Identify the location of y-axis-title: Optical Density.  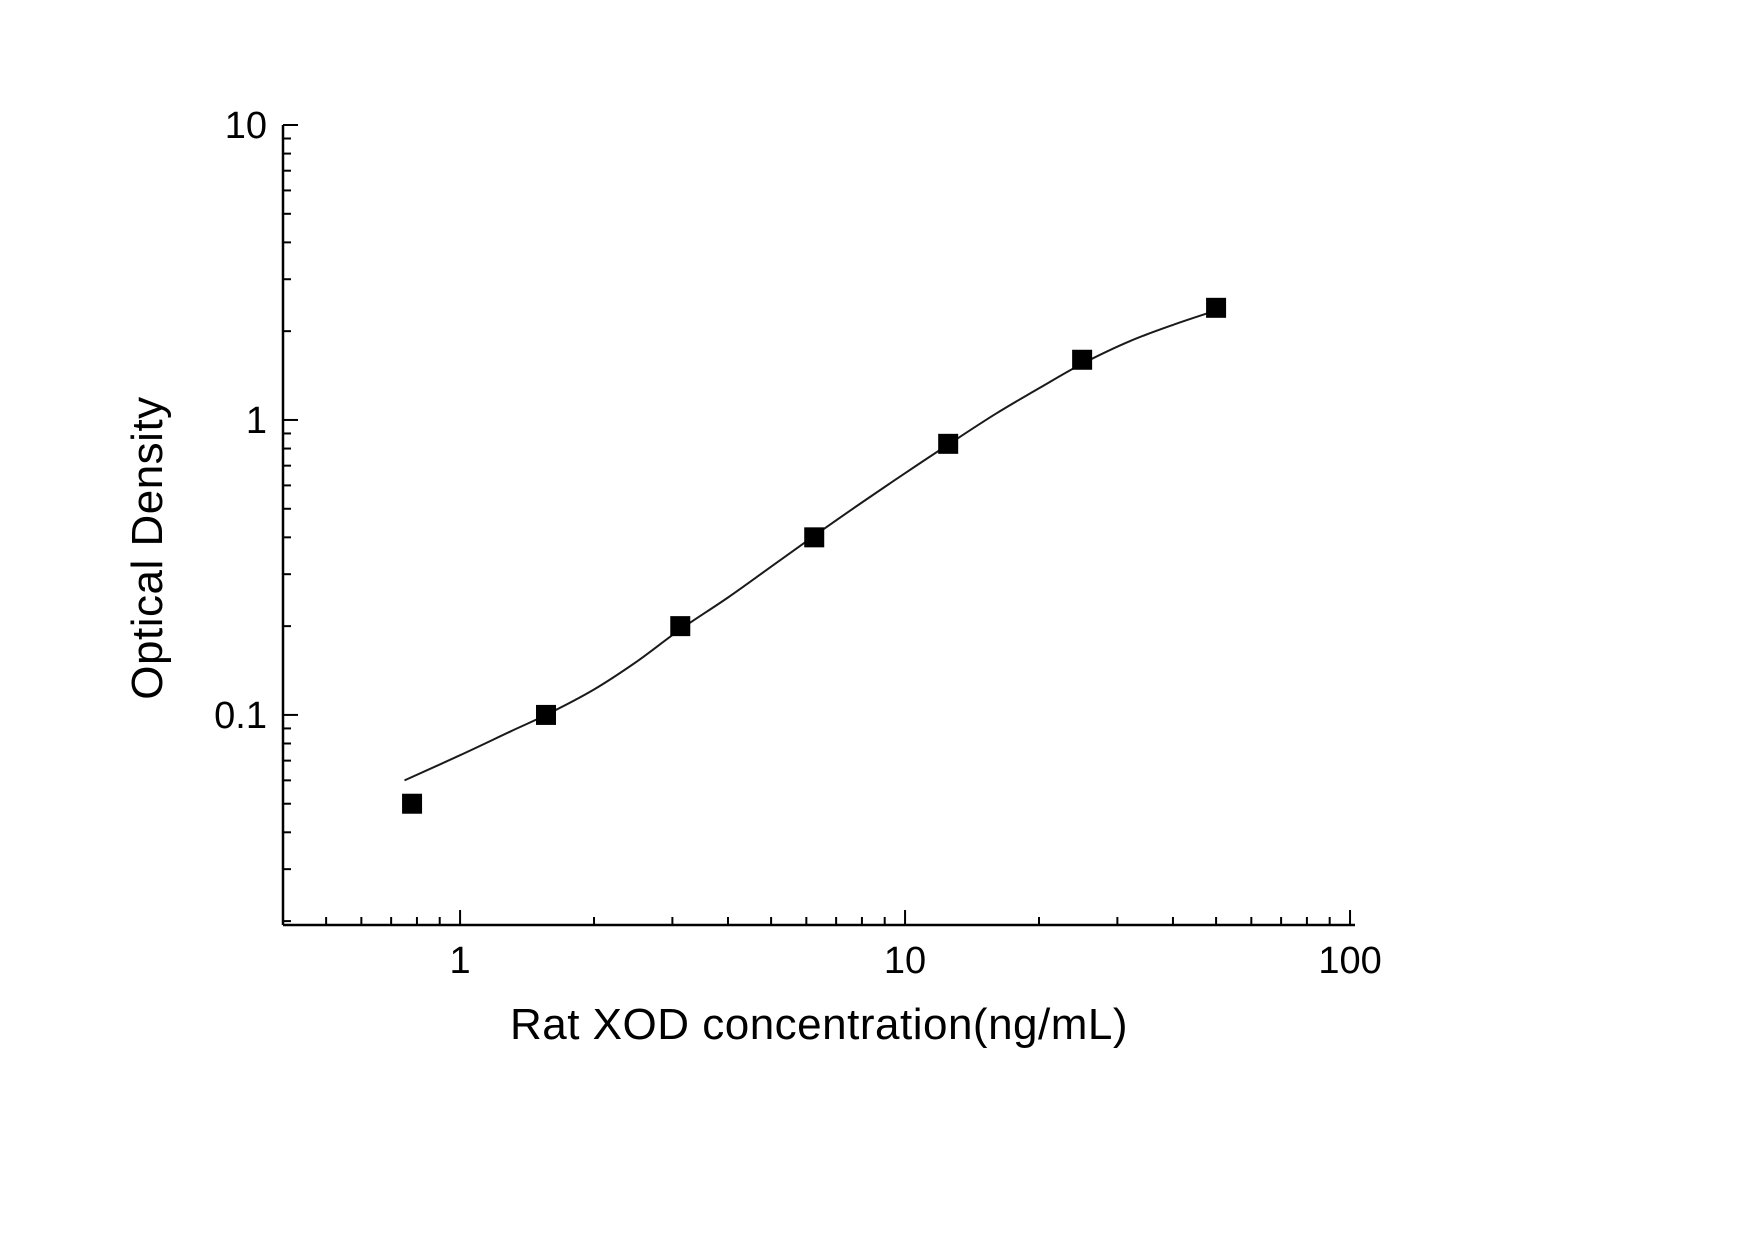
(147, 548).